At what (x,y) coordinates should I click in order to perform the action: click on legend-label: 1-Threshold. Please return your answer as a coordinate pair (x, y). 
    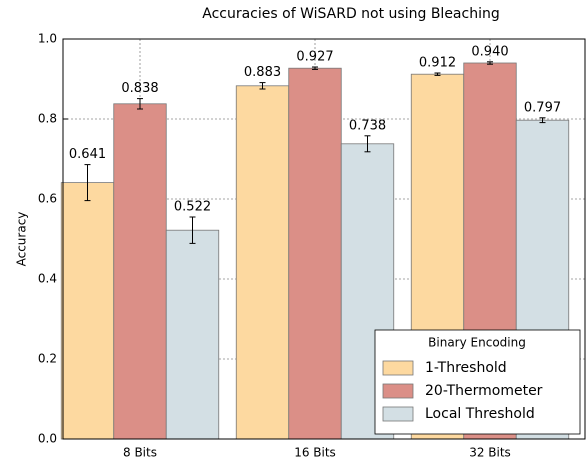
    Looking at the image, I should click on (466, 368).